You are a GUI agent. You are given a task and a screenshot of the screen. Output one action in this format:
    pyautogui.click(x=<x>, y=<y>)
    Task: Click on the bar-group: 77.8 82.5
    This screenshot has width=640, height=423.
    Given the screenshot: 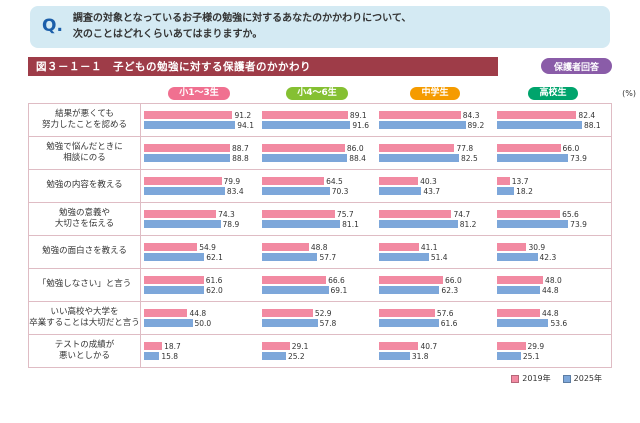 What is the action you would take?
    pyautogui.click(x=435, y=153)
    